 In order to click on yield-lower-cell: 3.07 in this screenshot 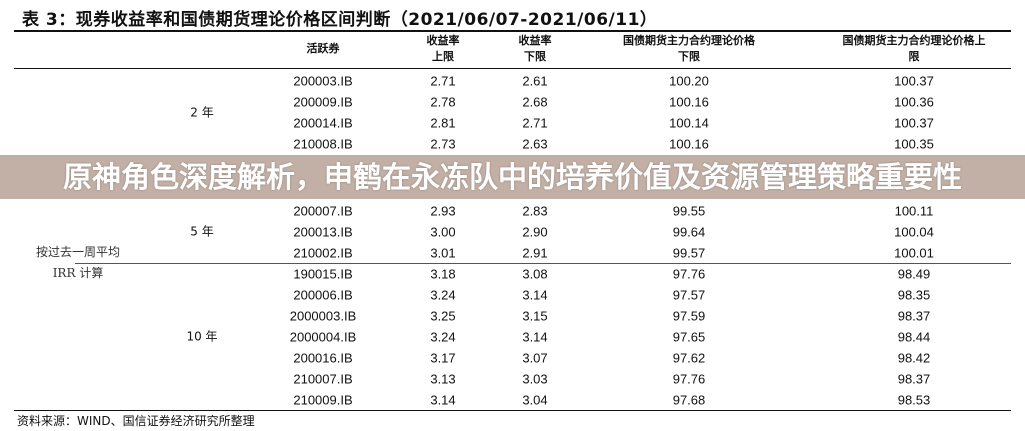, I will do `click(535, 357)`.